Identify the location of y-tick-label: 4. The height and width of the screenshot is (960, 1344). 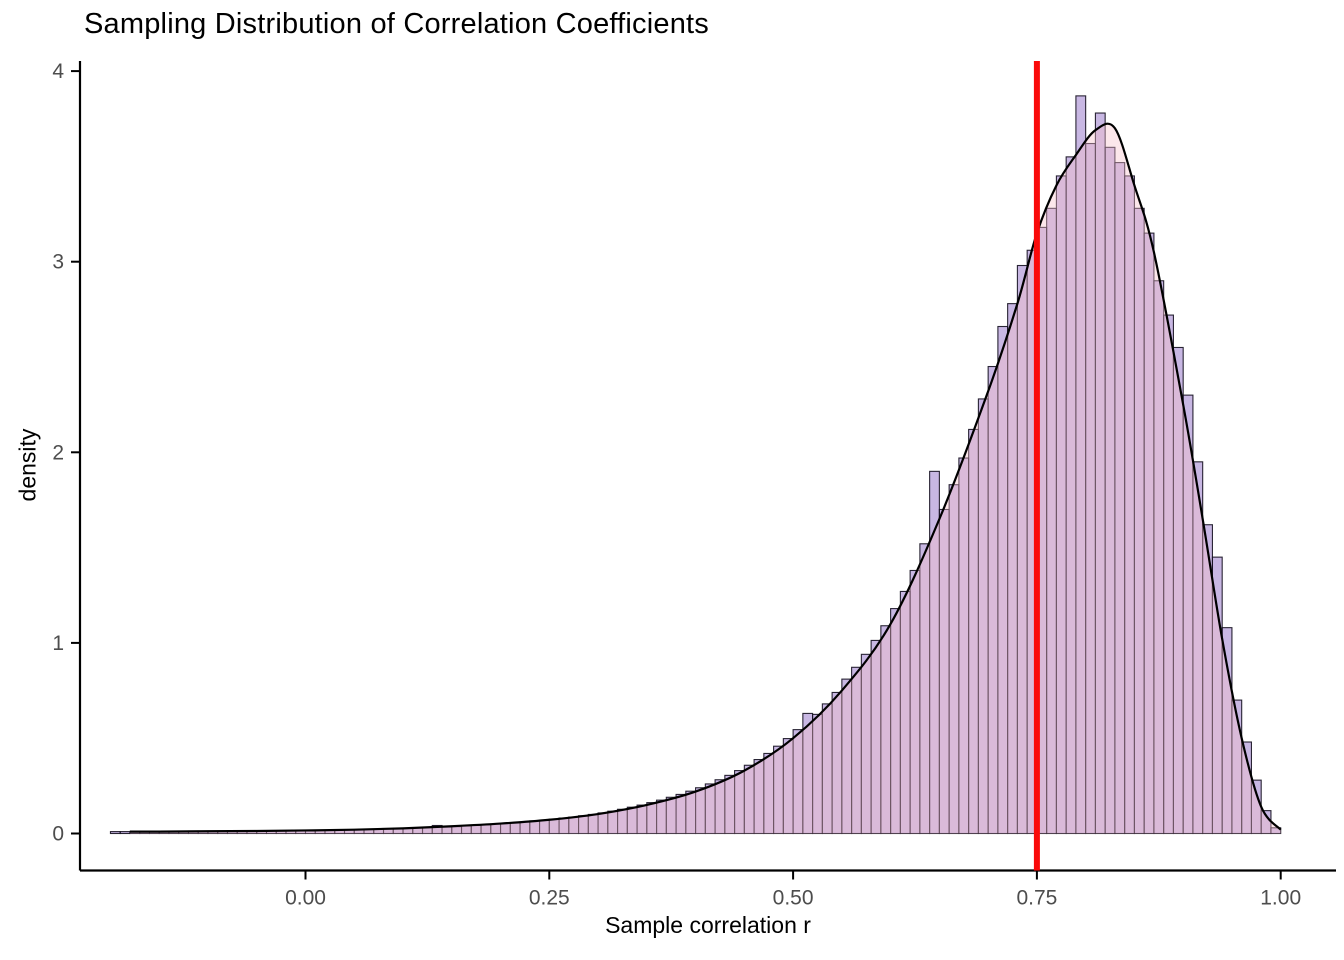
(58, 71).